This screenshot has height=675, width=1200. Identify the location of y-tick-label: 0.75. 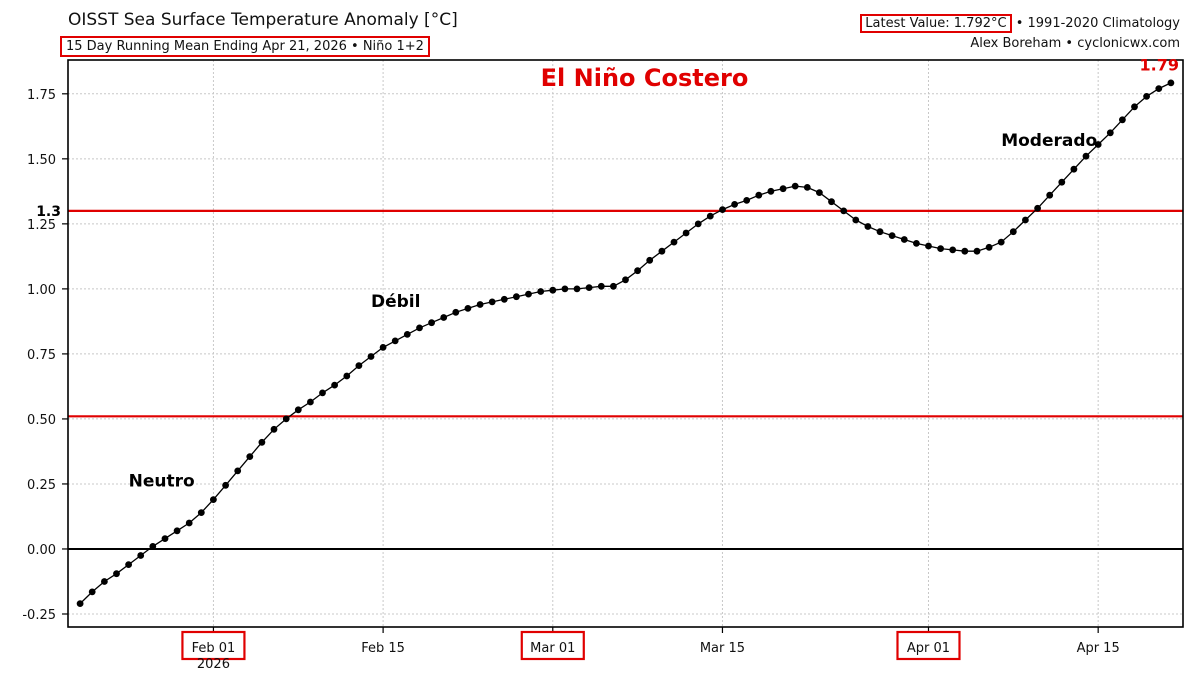
(41, 355).